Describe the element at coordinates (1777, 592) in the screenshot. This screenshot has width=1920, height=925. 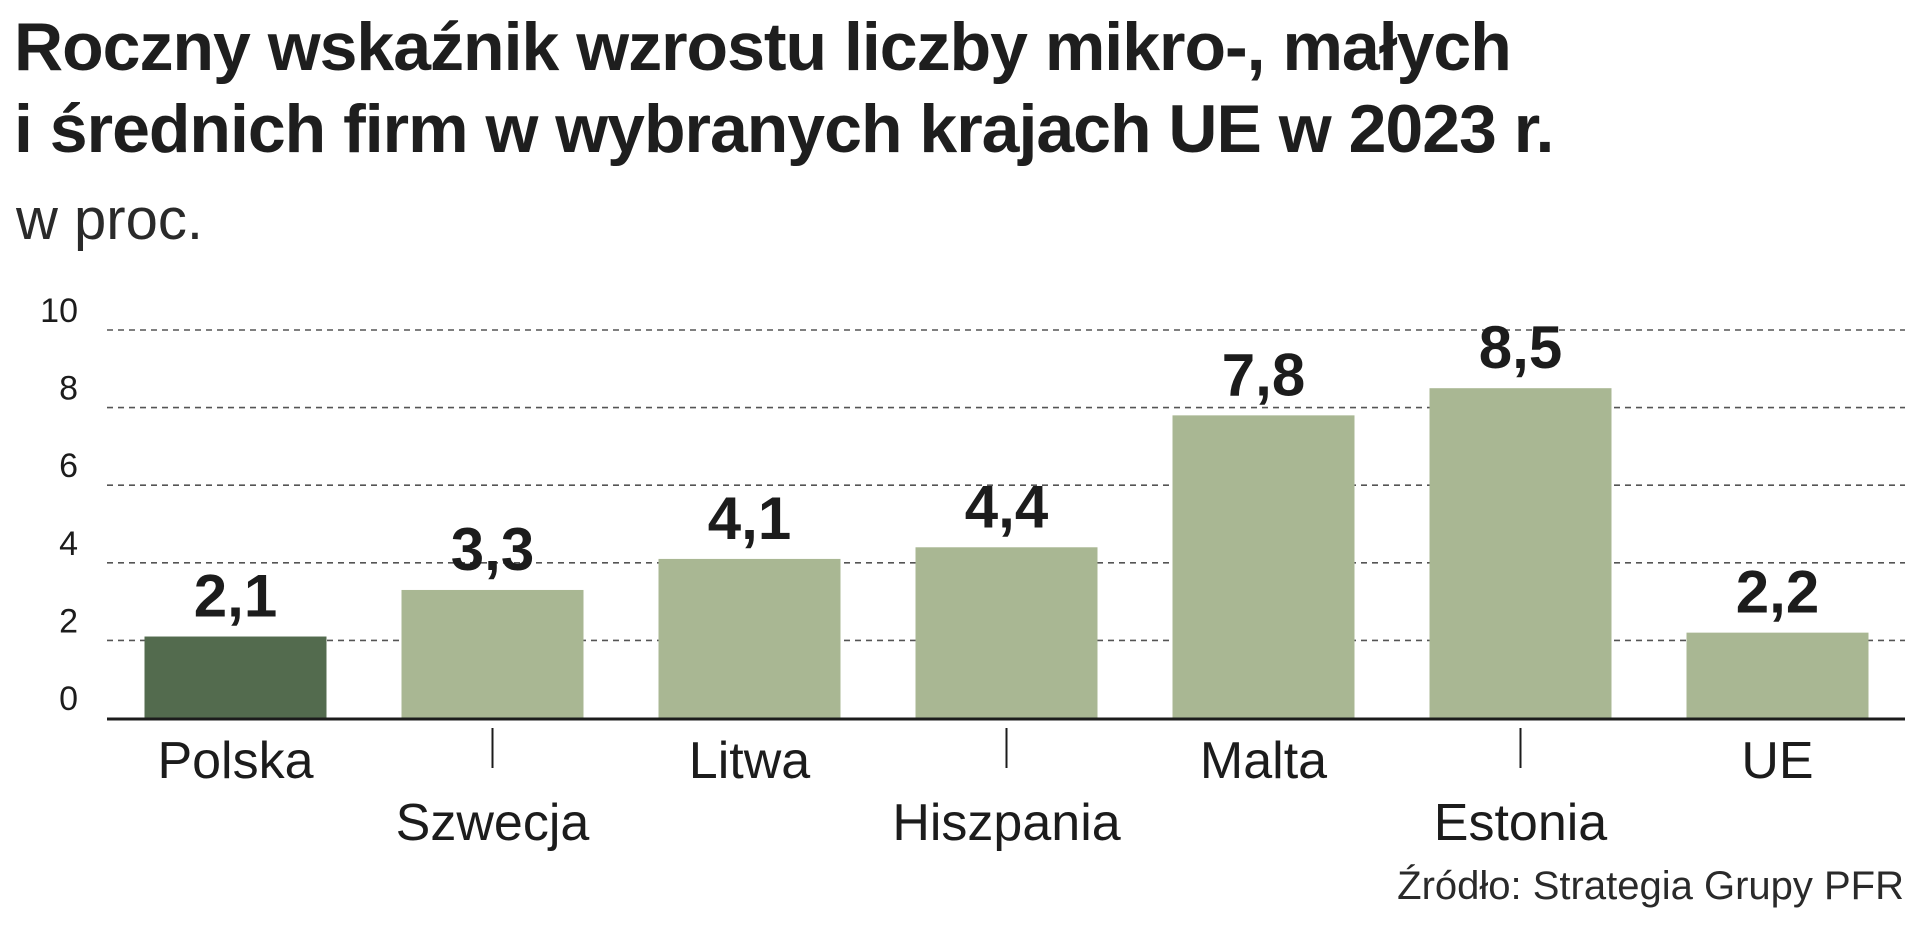
I see `value-label: 2,2` at that location.